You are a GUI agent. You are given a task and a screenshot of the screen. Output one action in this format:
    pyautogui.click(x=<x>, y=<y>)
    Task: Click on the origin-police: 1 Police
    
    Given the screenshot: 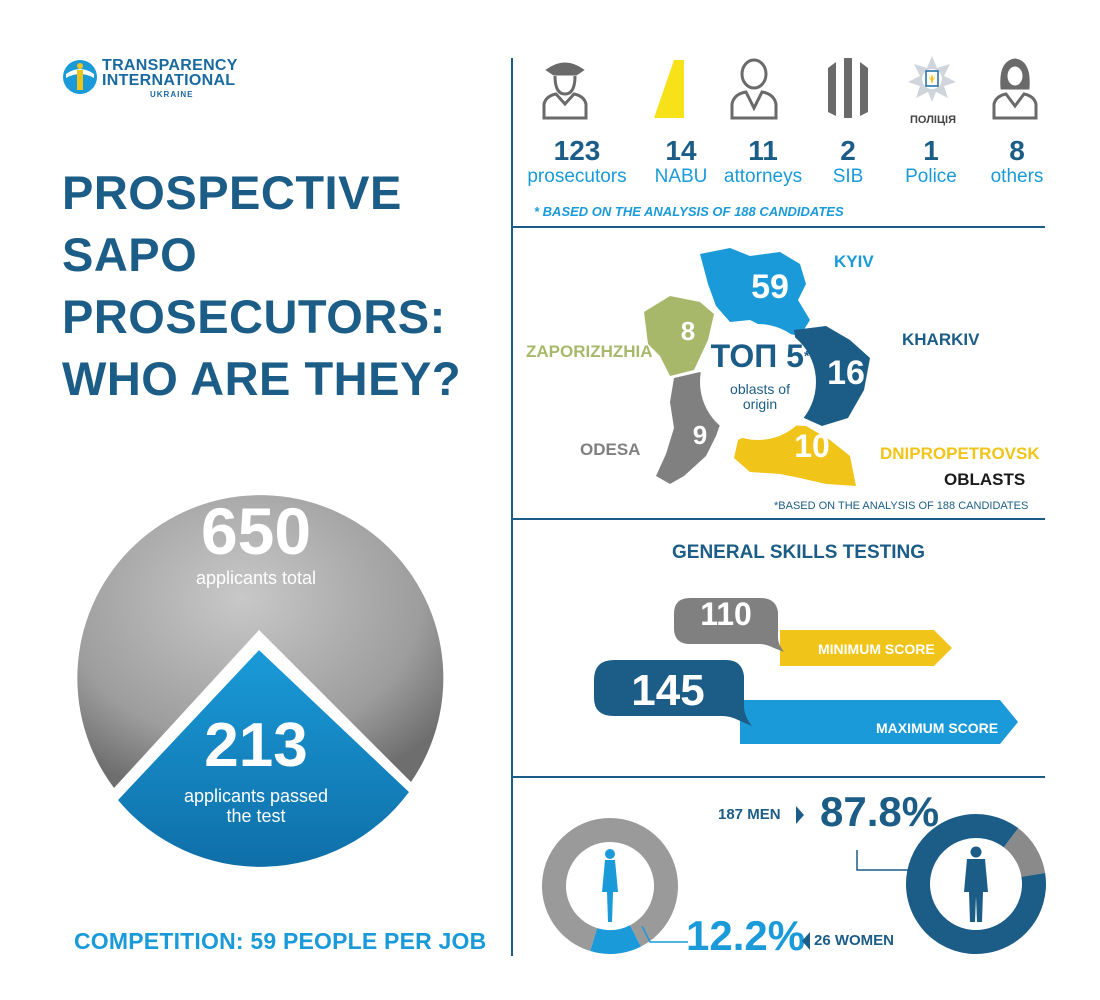 What is the action you would take?
    pyautogui.click(x=931, y=162)
    